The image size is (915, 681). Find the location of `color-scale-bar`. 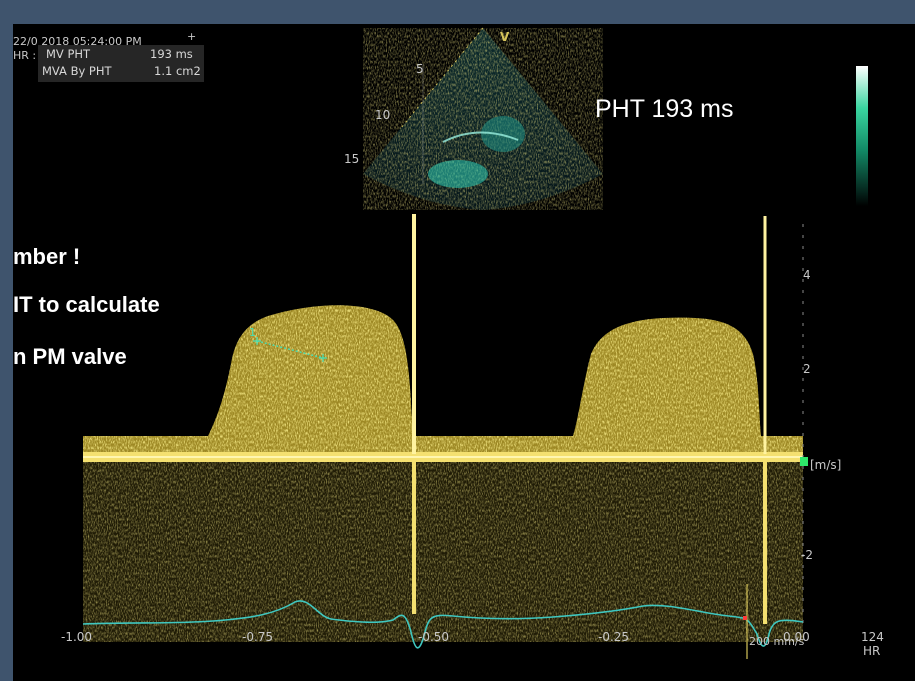

color-scale-bar is located at coordinates (862, 136).